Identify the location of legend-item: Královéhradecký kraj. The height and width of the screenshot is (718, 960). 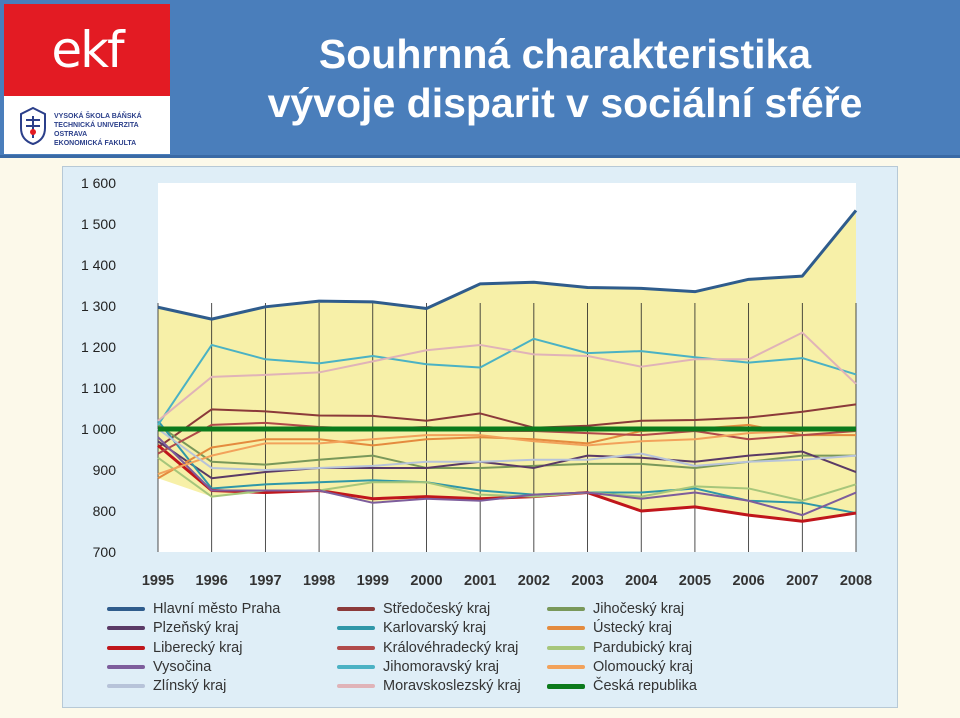
(427, 648).